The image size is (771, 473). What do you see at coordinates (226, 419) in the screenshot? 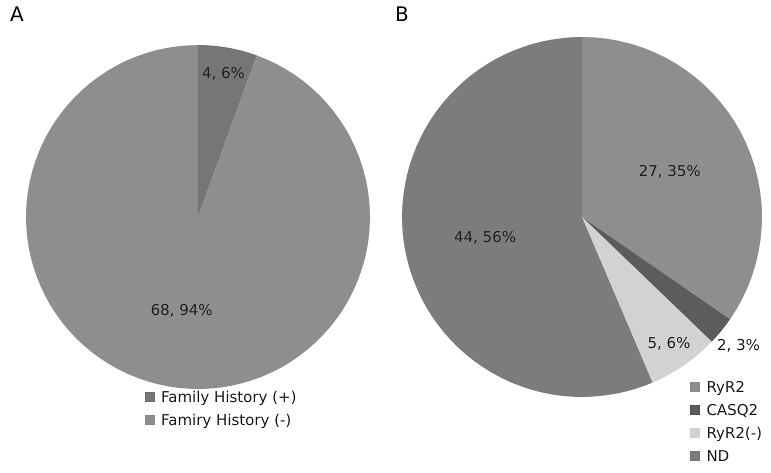
I see `legend-label: Famiry History (-)` at bounding box center [226, 419].